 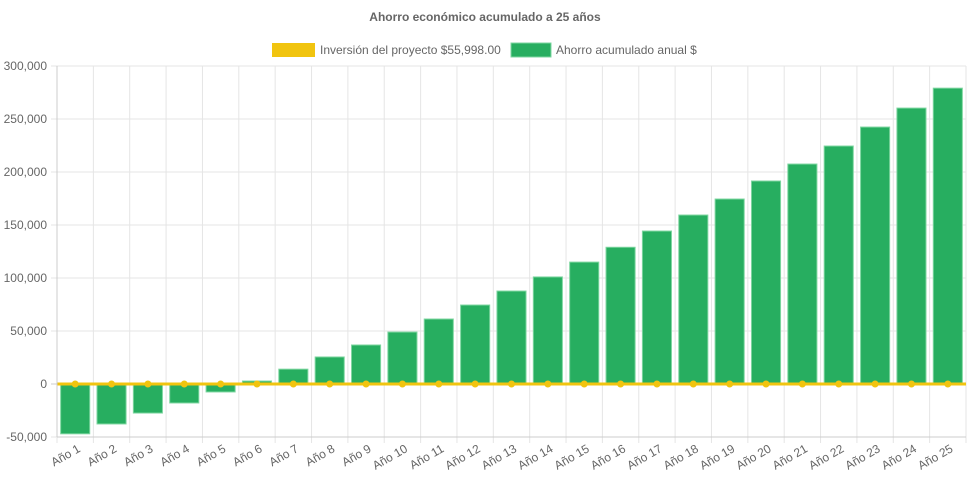 What do you see at coordinates (247, 455) in the screenshot?
I see `x-tick-label: Año 6` at bounding box center [247, 455].